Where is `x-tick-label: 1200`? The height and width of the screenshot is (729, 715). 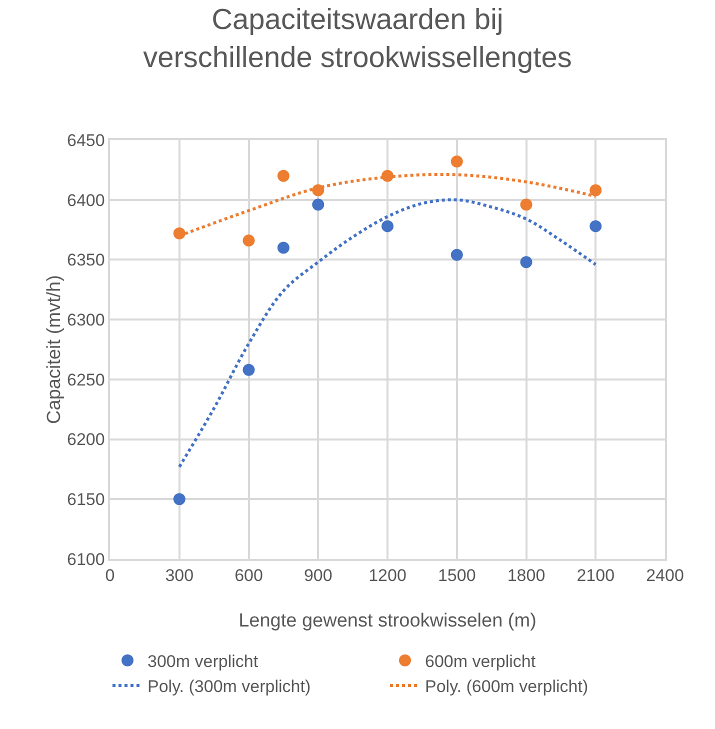
x-tick-label: 1200 is located at coordinates (387, 576).